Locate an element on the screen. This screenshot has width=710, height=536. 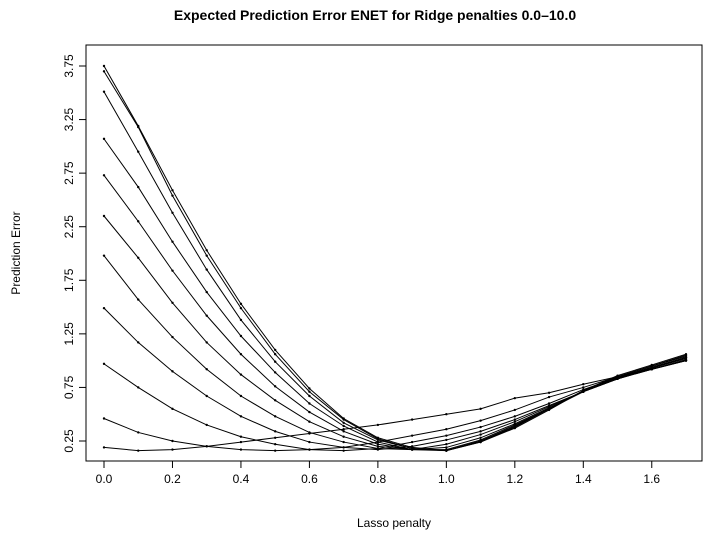
y-tick-label: 0.75 is located at coordinates (69, 387).